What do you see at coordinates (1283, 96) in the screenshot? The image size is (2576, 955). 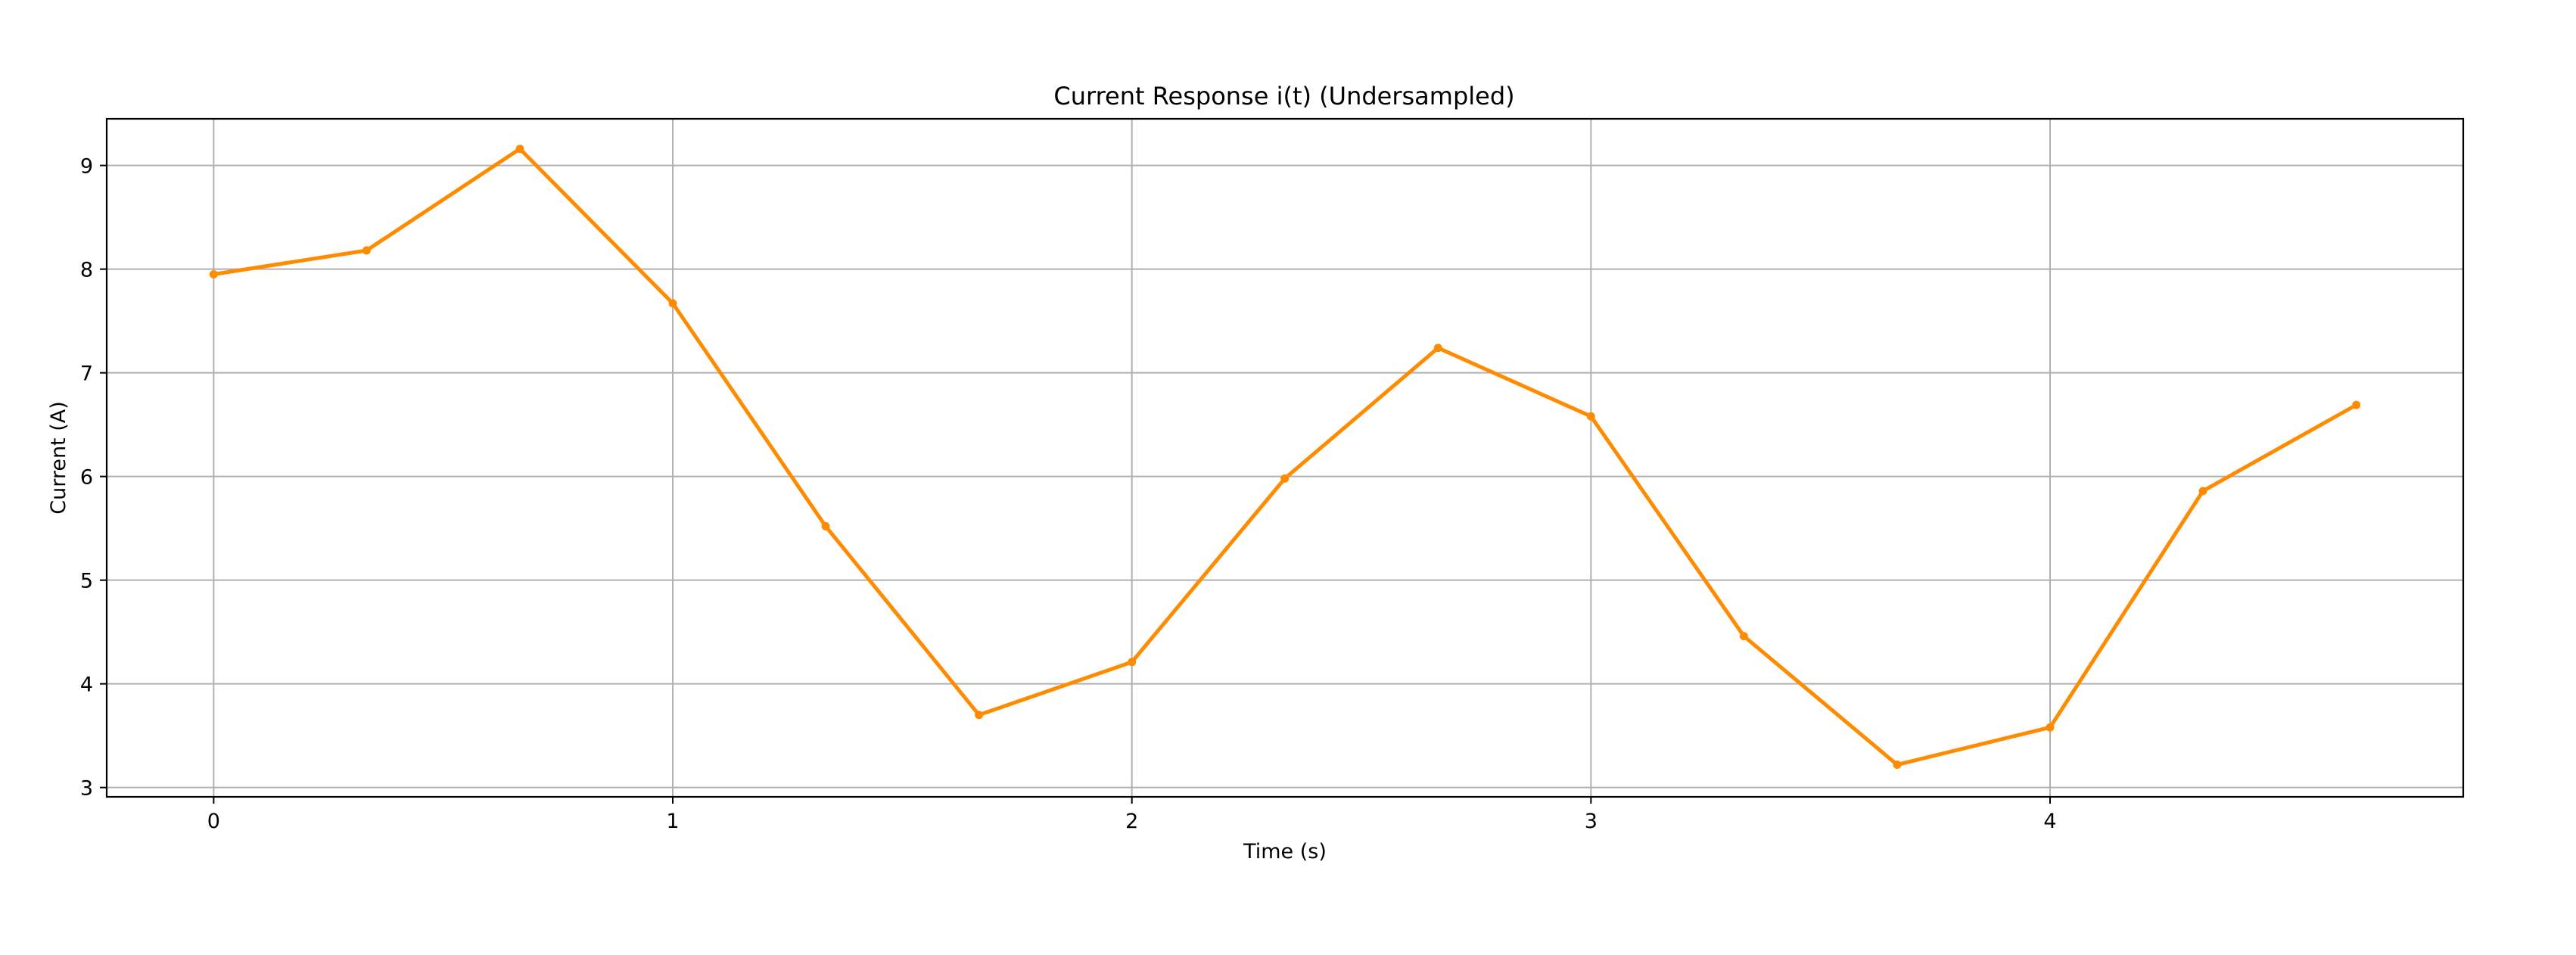 I see `chart-title: Current Response i(t) (Undersampled)` at bounding box center [1283, 96].